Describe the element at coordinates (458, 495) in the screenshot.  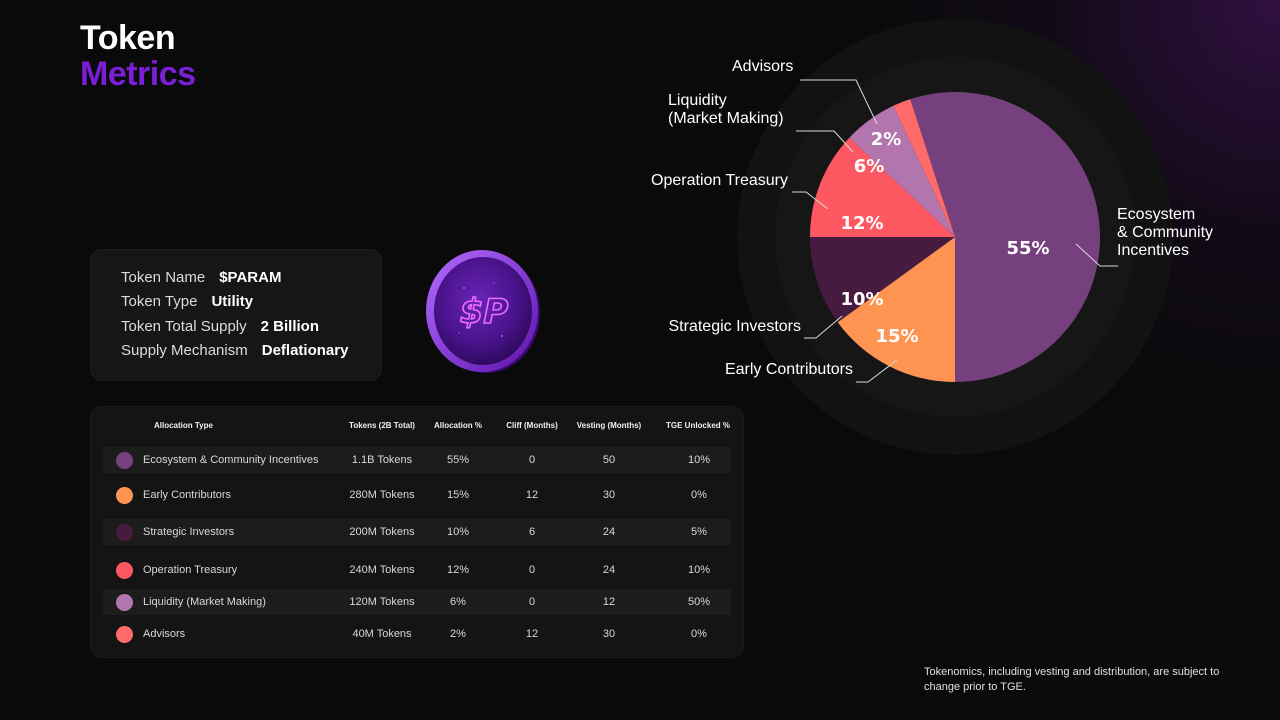
I see `row-allocation: 15%` at that location.